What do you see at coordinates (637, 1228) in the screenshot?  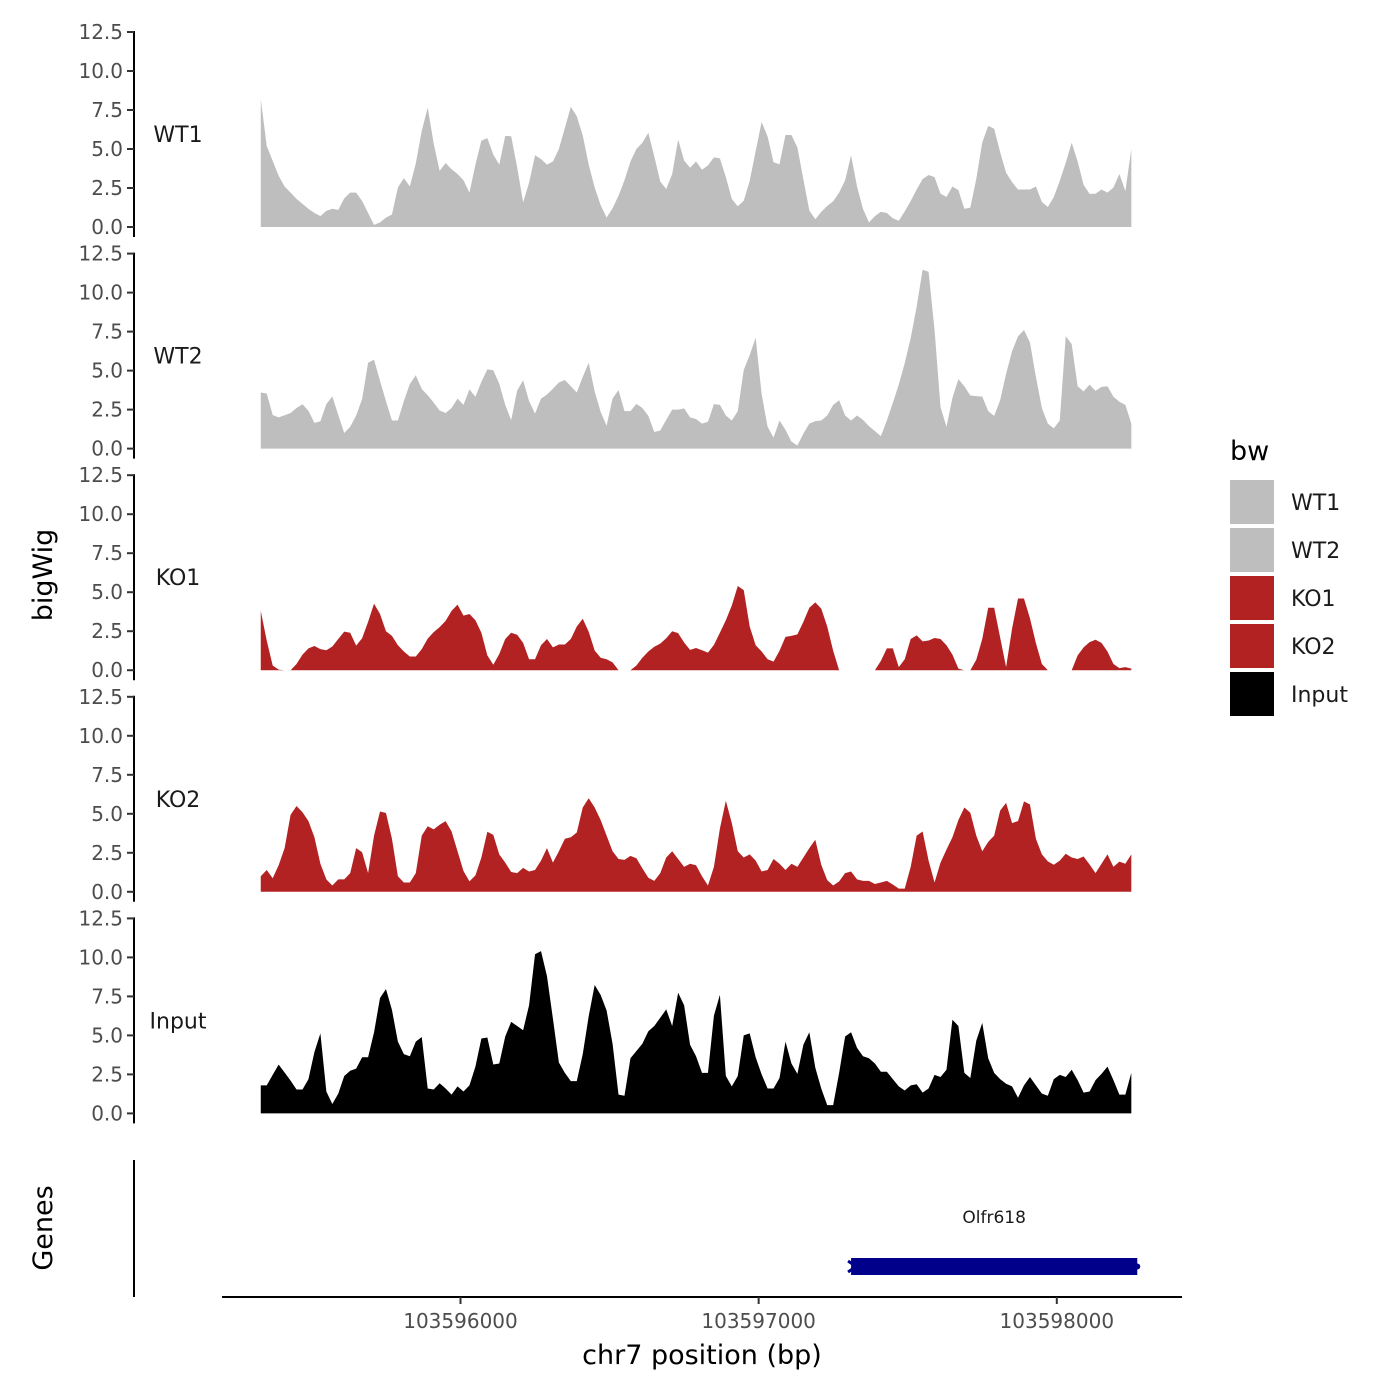 I see `genes-panel: Olfr618` at bounding box center [637, 1228].